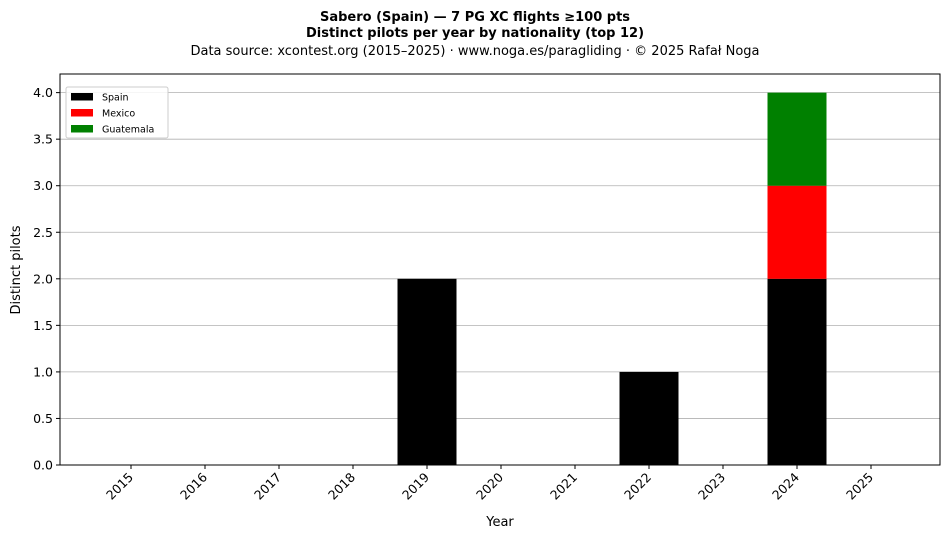  I want to click on y-axis-ticks: 0.0 0.5 1.0 1.5 2.0 2.5 3.0 3.5 4.0, so click(46, 279).